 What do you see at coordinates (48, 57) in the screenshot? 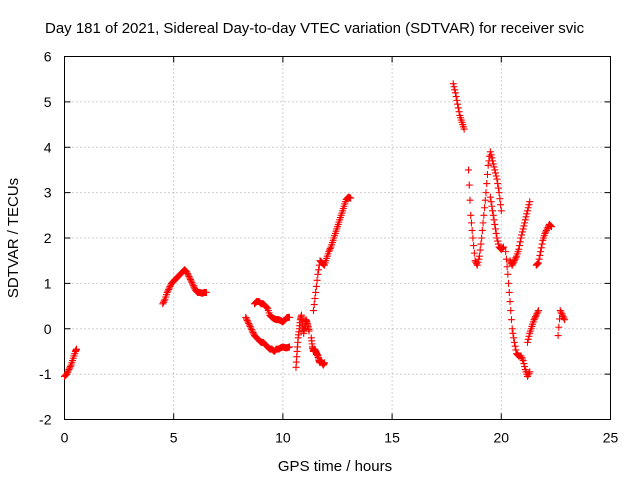
I see `y-tick-label: 6` at bounding box center [48, 57].